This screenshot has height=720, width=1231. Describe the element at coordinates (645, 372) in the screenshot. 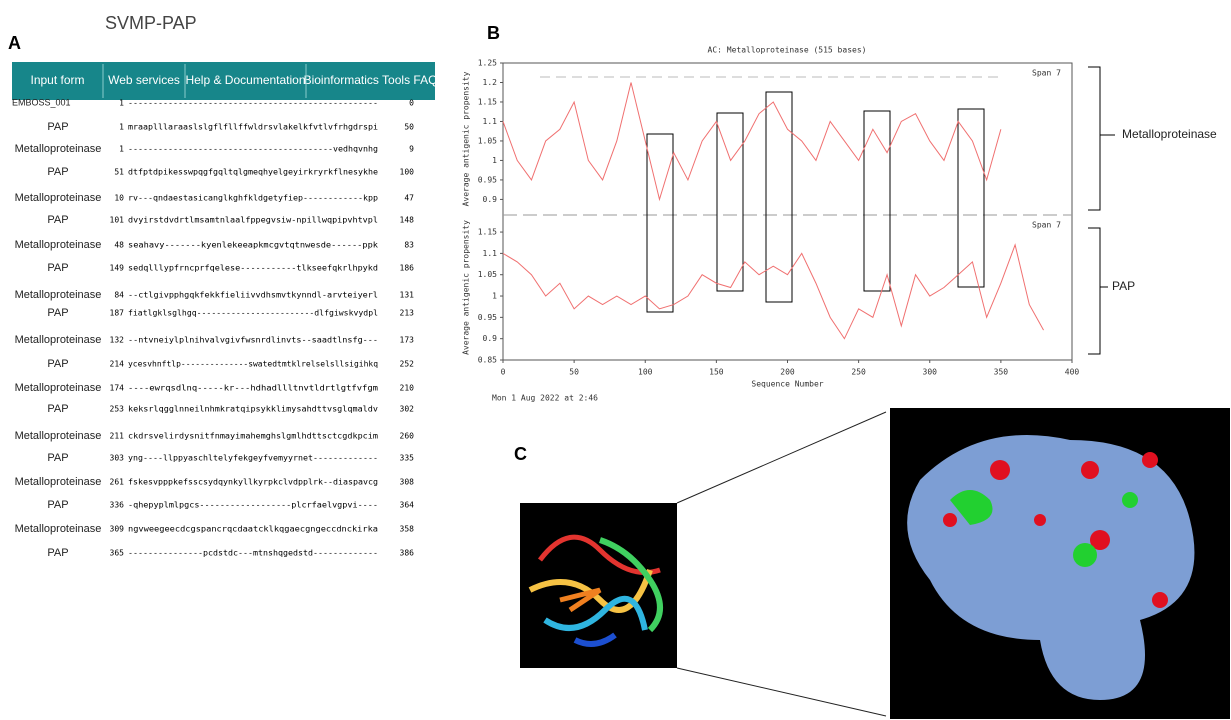

I see `x-tick-label: 100` at that location.